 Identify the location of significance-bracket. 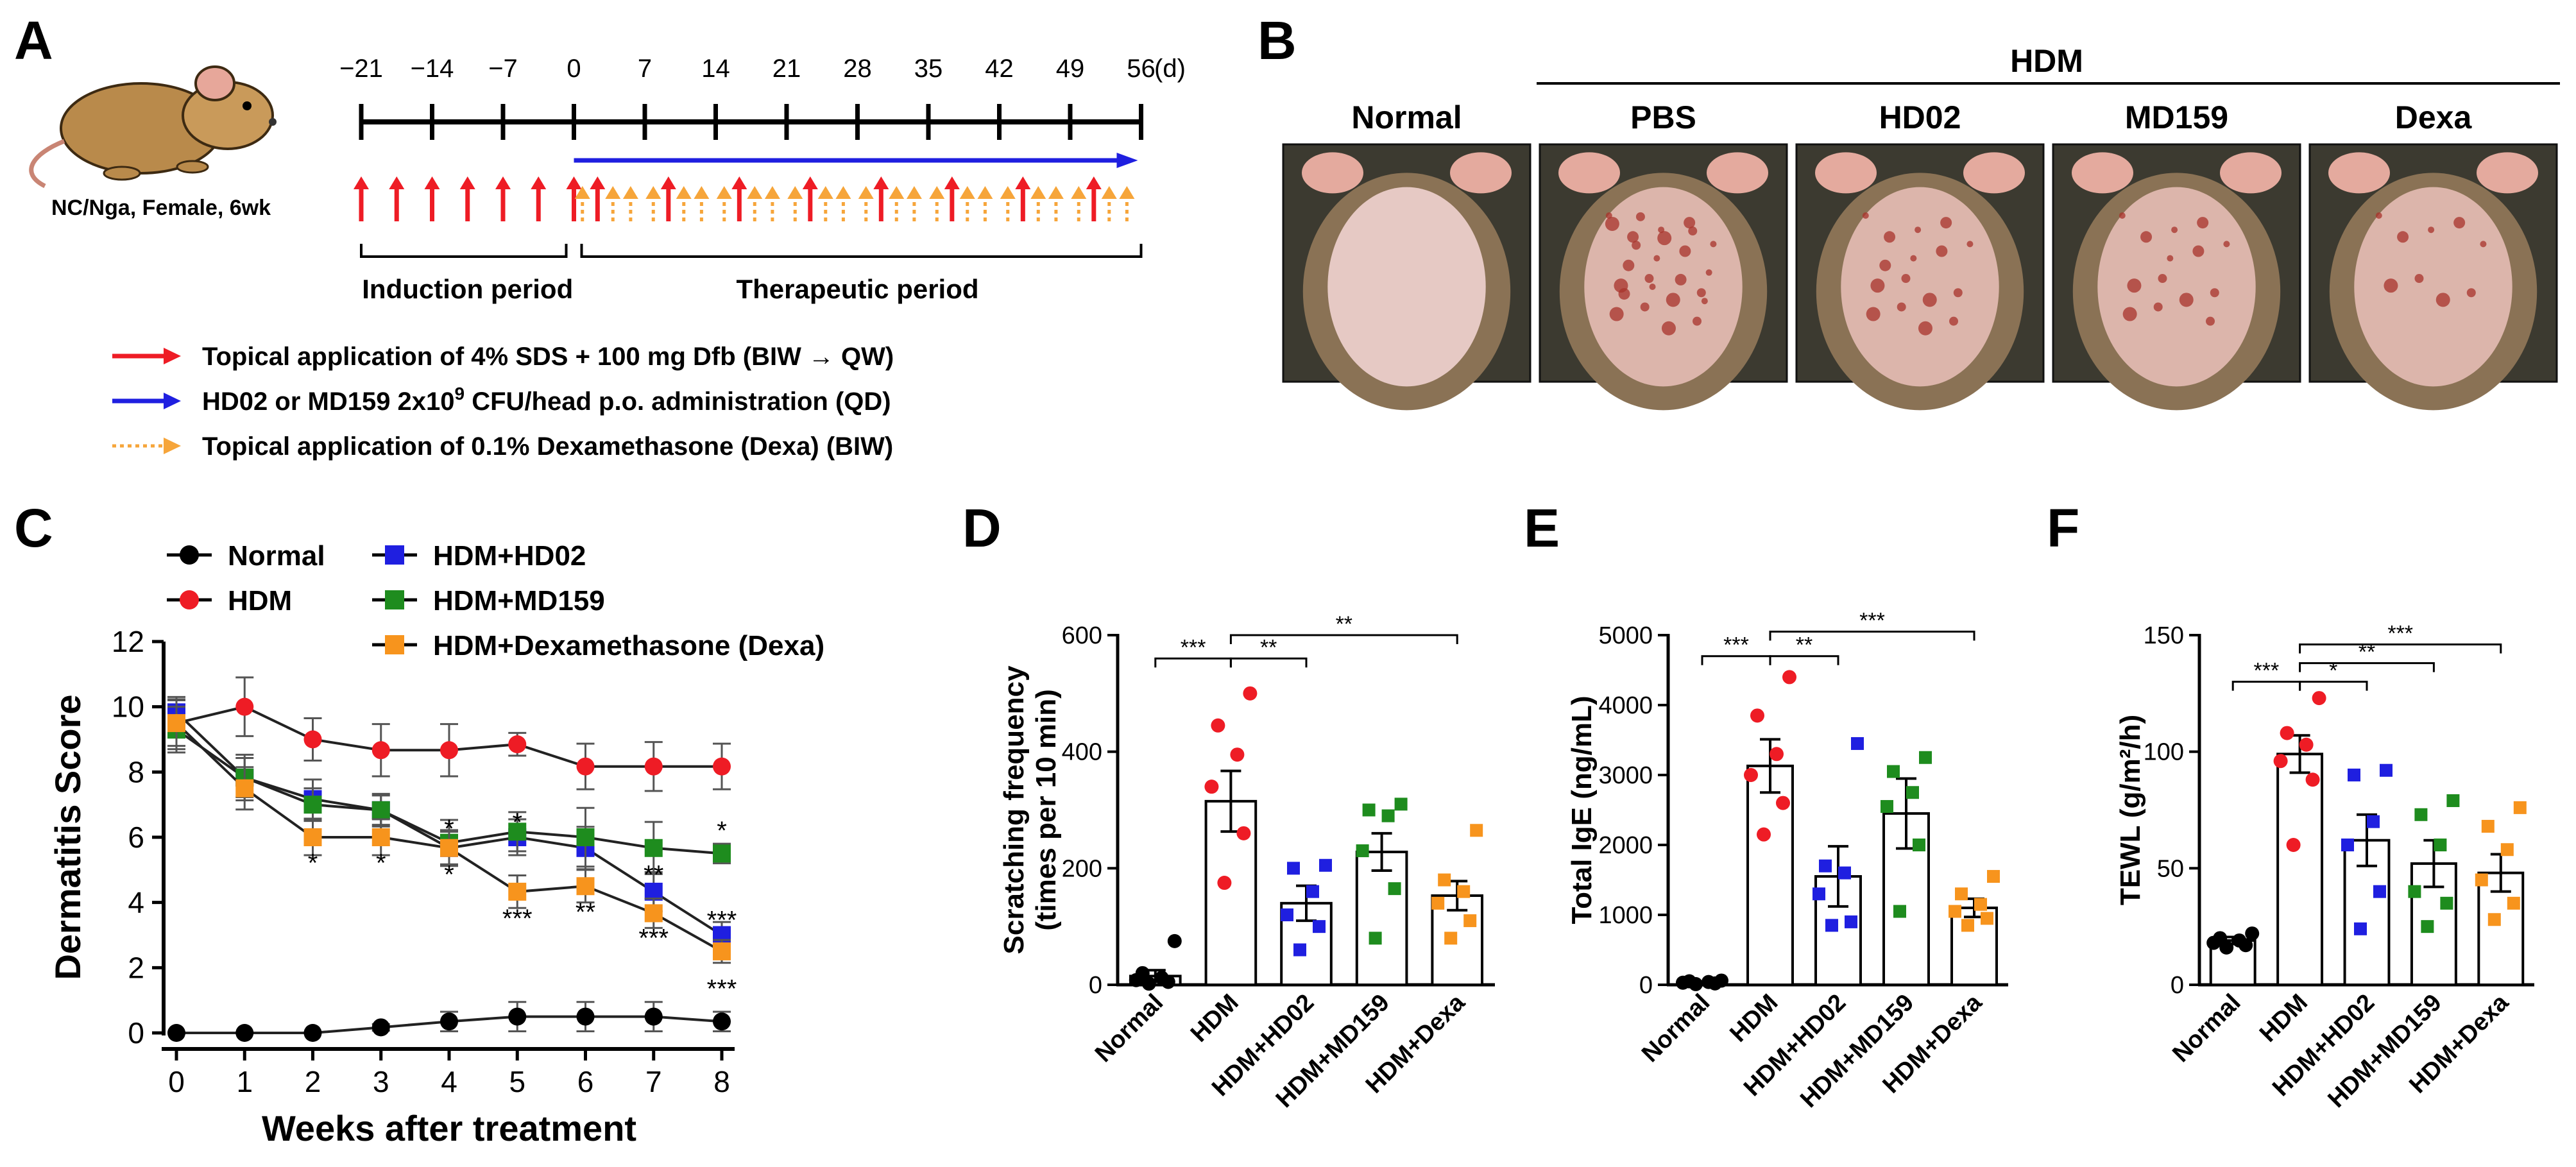
(1193, 662).